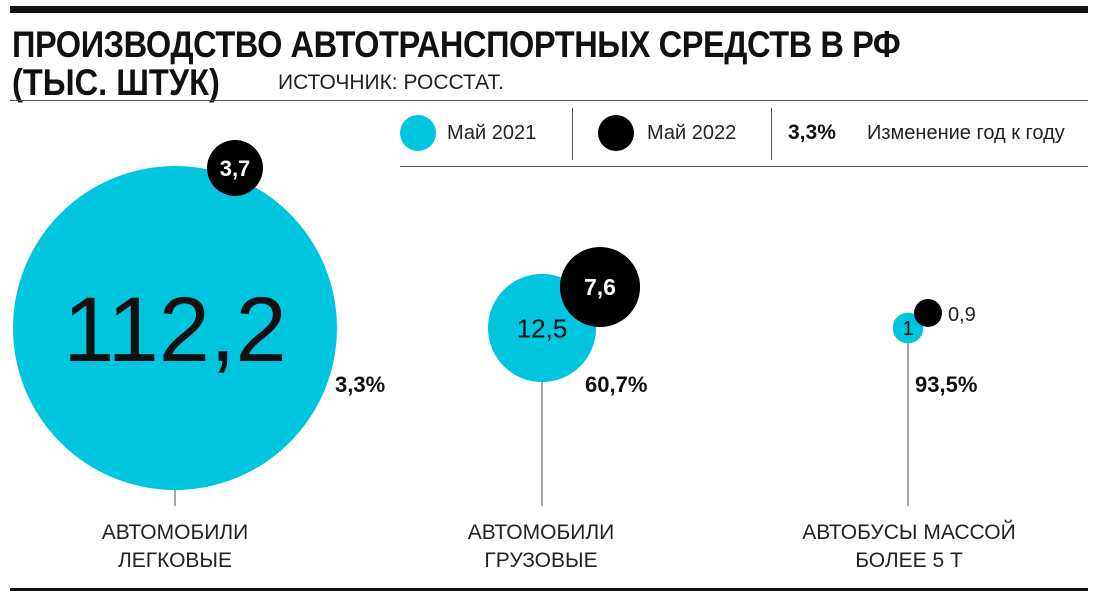  What do you see at coordinates (116, 82) in the screenshot?
I see `chart-title-units: (ТЫС. ШТУК)` at bounding box center [116, 82].